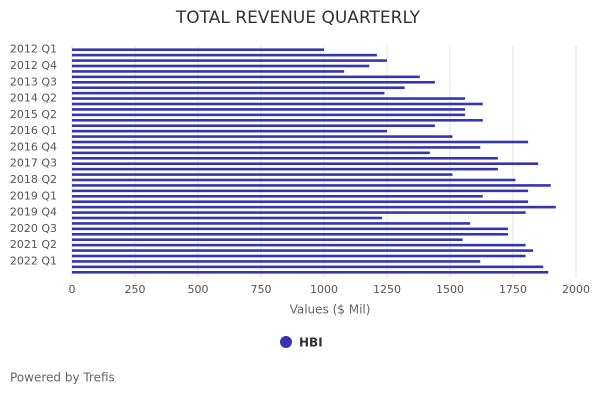 The width and height of the screenshot is (600, 400). Describe the element at coordinates (33, 65) in the screenshot. I see `y-tick-label: 2012 Q4` at that location.